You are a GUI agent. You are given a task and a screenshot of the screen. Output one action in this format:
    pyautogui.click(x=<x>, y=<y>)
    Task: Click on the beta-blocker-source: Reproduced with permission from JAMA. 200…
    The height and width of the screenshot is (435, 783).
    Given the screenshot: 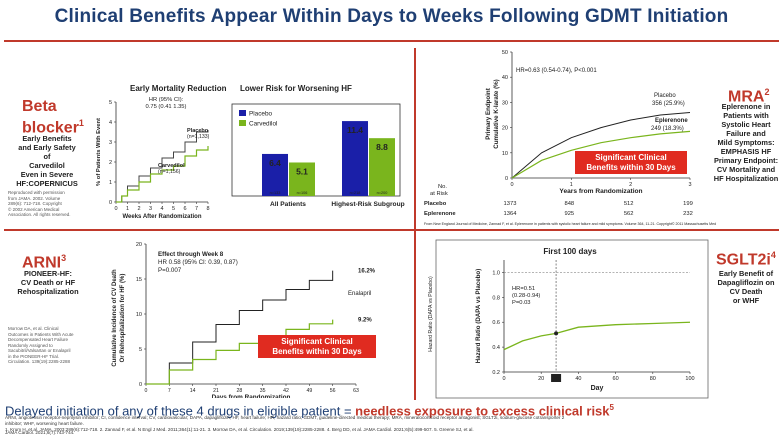 What is the action you would take?
    pyautogui.click(x=42, y=204)
    